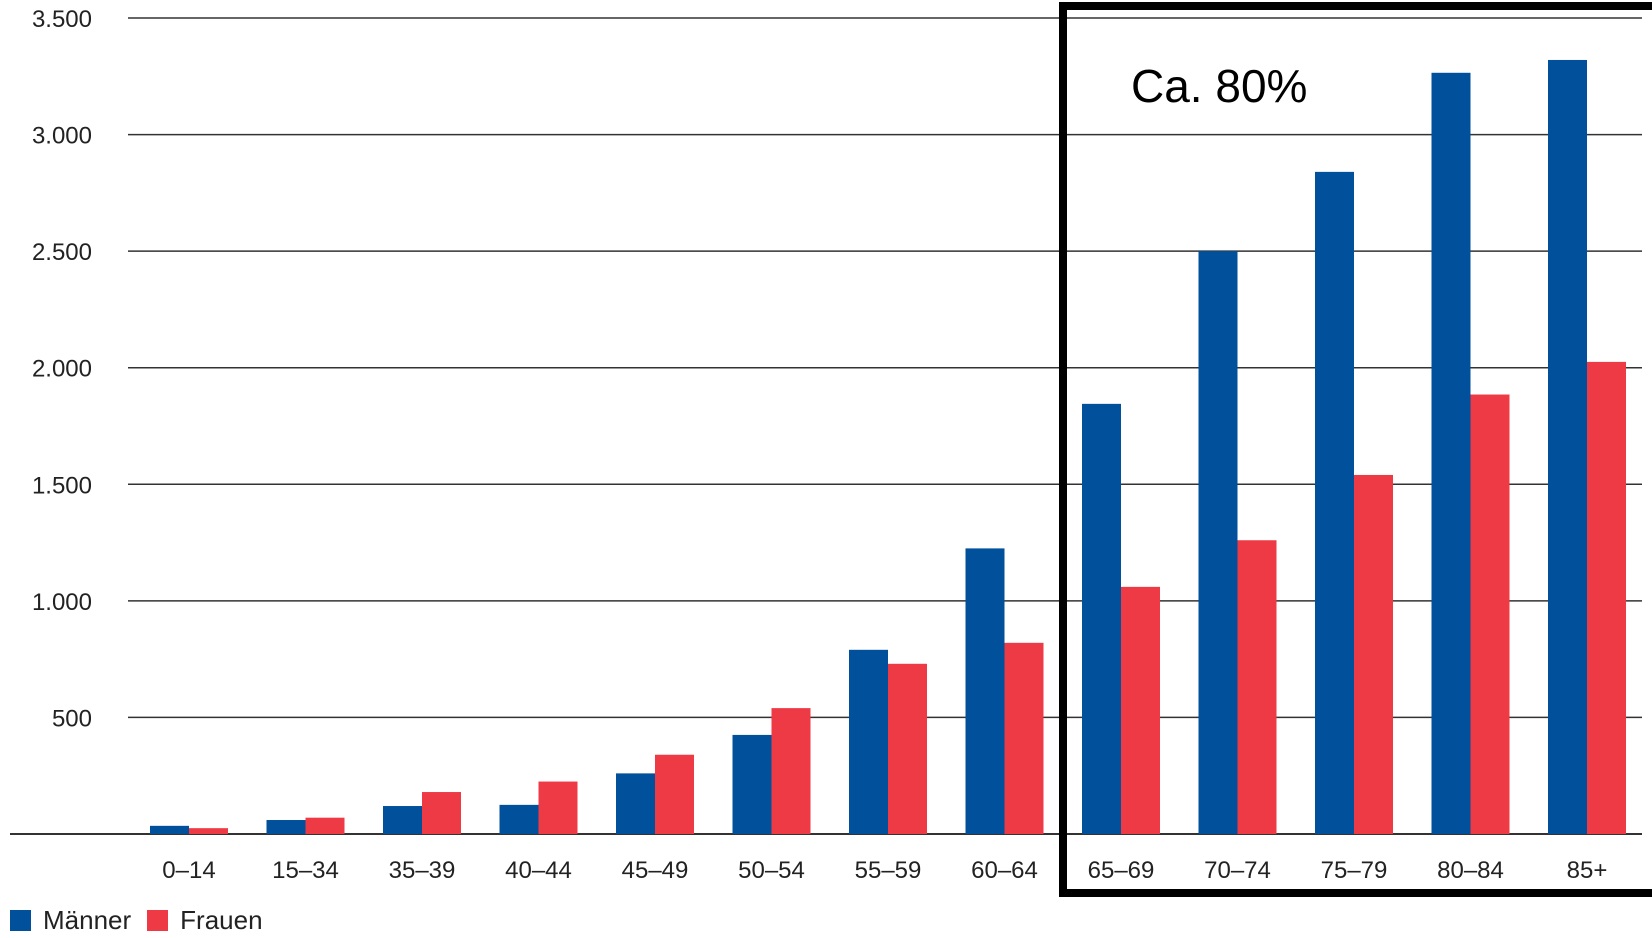 Image resolution: width=1652 pixels, height=938 pixels. Describe the element at coordinates (305, 870) in the screenshot. I see `x-tick-label: 15–34` at that location.